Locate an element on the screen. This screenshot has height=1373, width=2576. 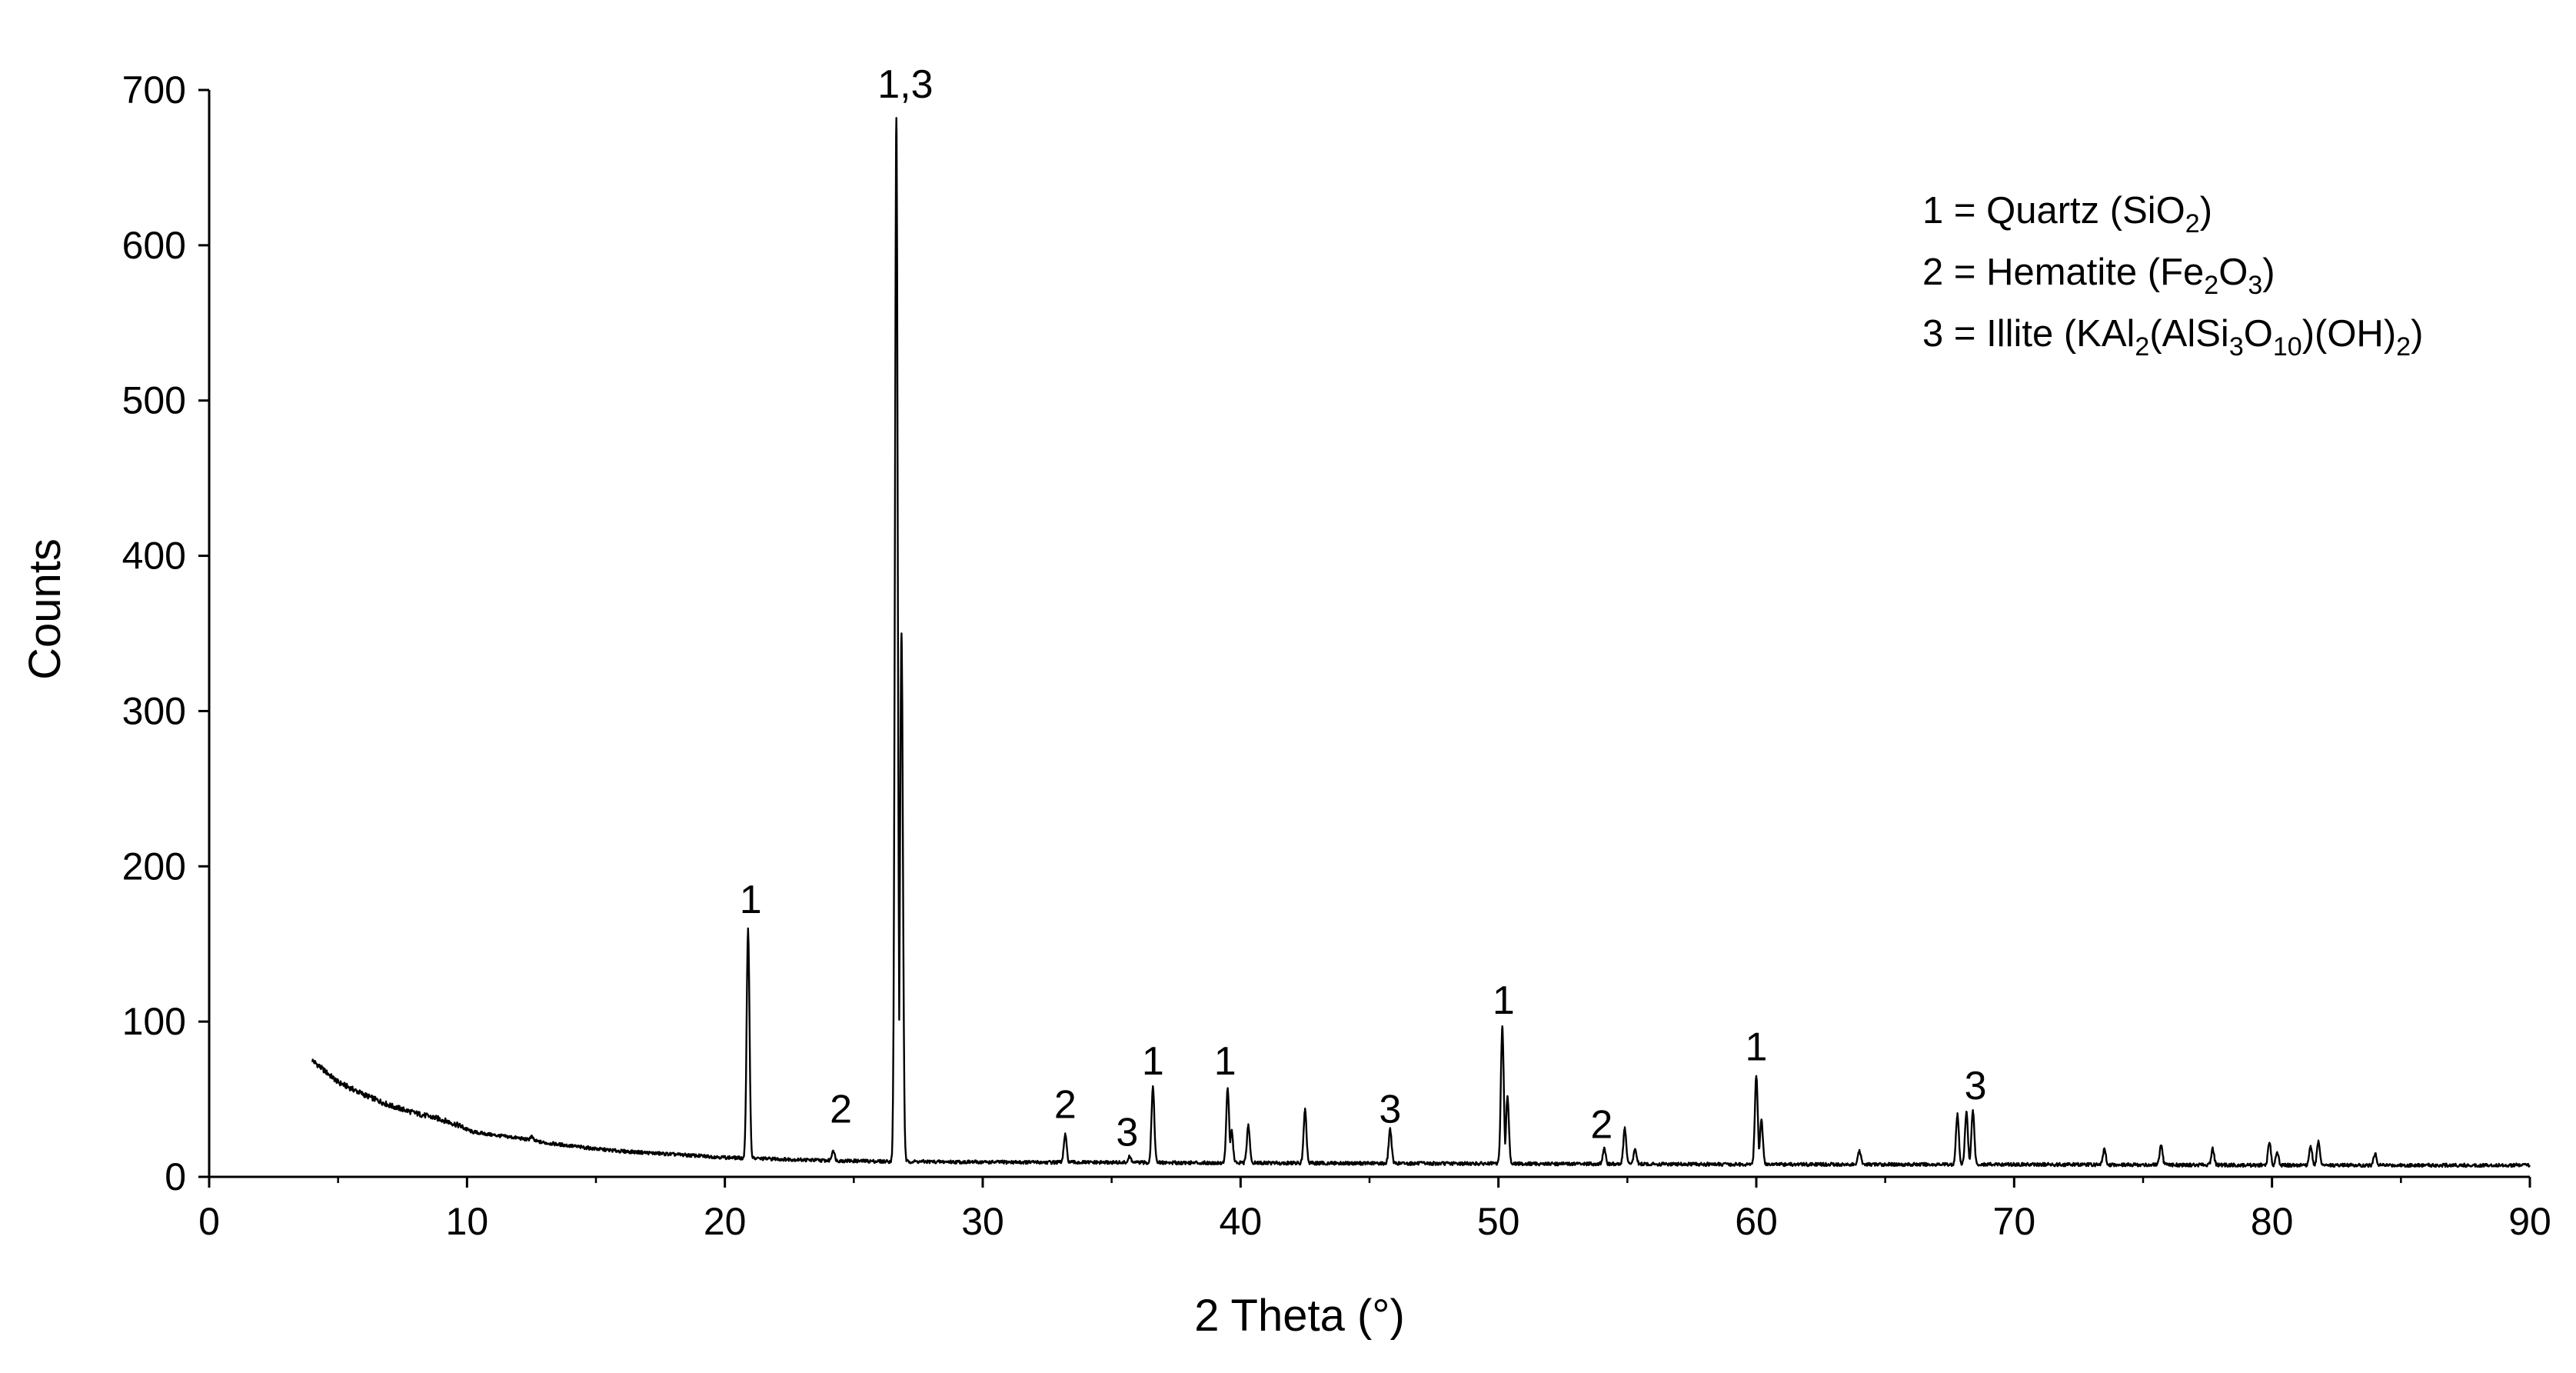
legend-item-text: 3 = Illite (KAl is located at coordinates (2028, 334).